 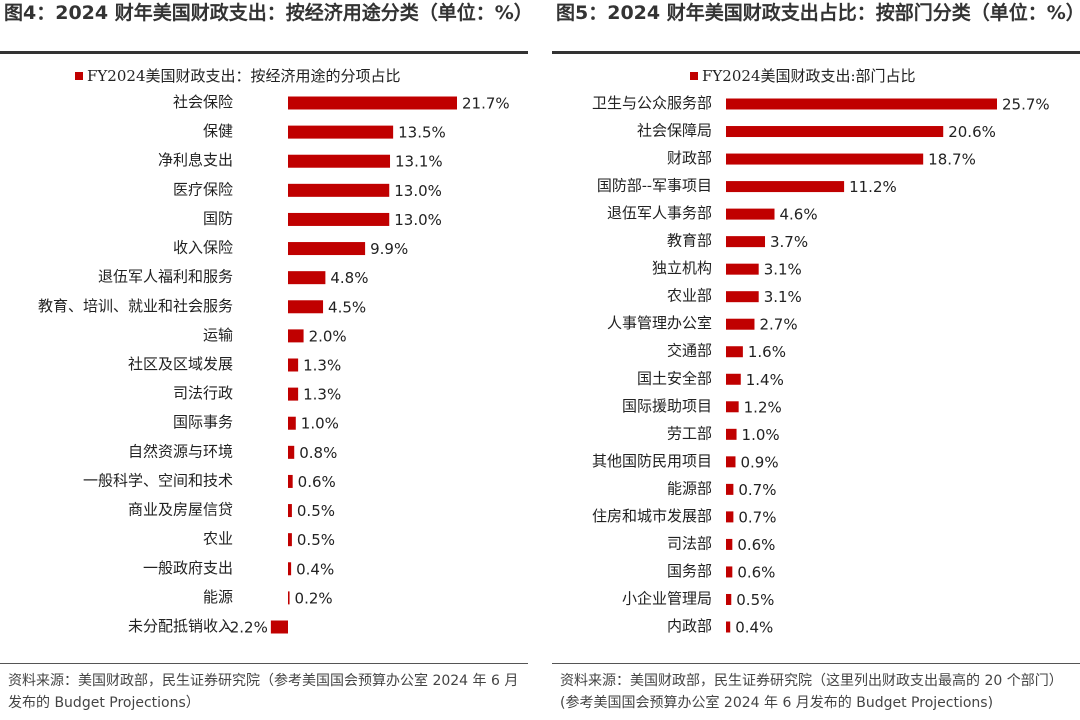 What do you see at coordinates (674, 378) in the screenshot?
I see `category-label: 国土安全部` at bounding box center [674, 378].